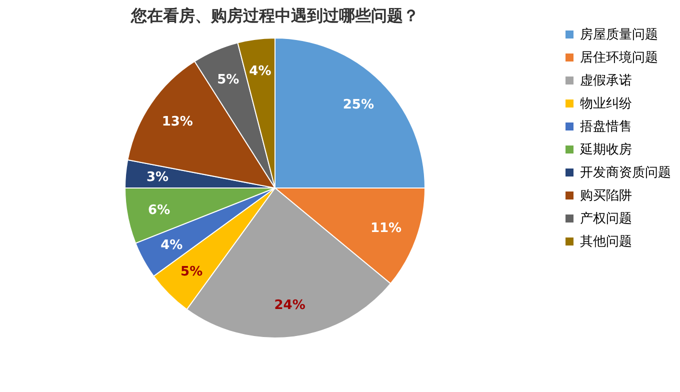  I want to click on data-label: 13%, so click(177, 122).